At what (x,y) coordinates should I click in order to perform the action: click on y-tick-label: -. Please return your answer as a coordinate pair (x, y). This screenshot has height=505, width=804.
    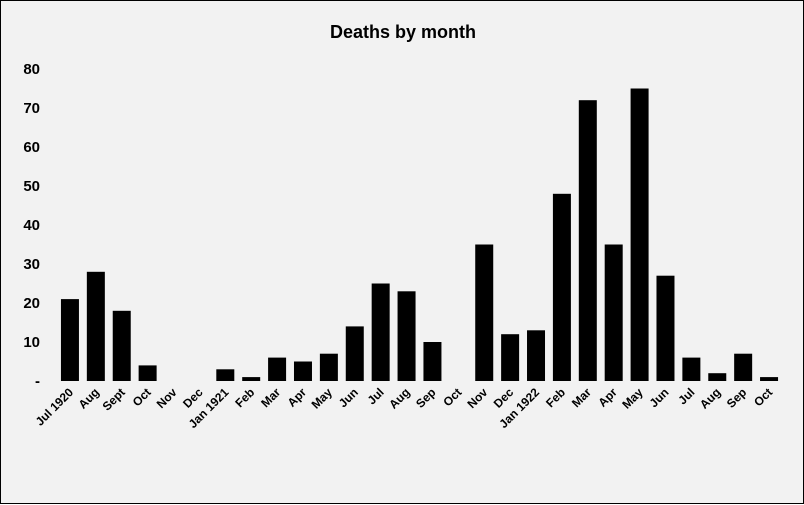
    Looking at the image, I should click on (37, 381).